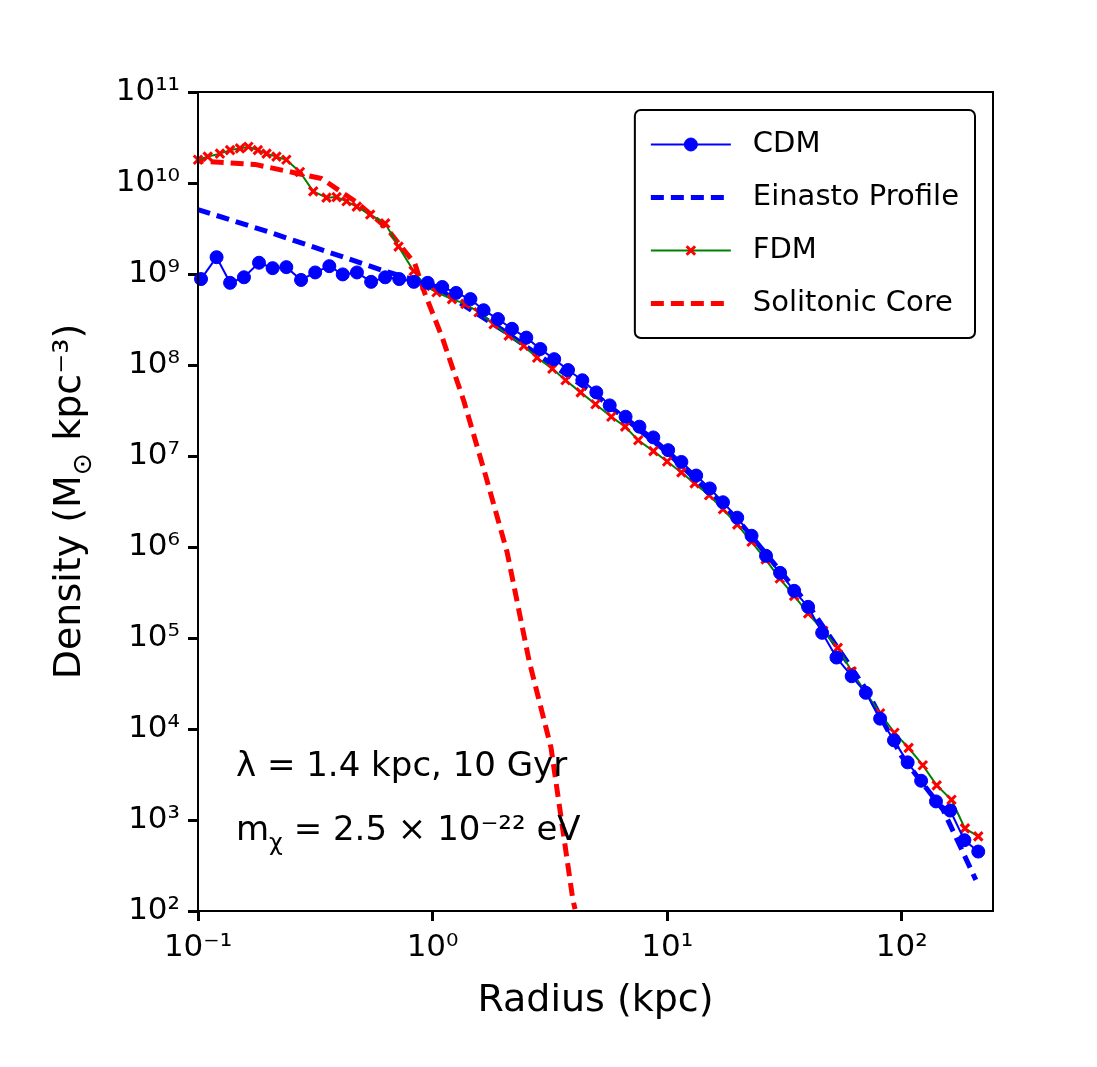  I want to click on y-tick-label: 10⁶, so click(154, 544).